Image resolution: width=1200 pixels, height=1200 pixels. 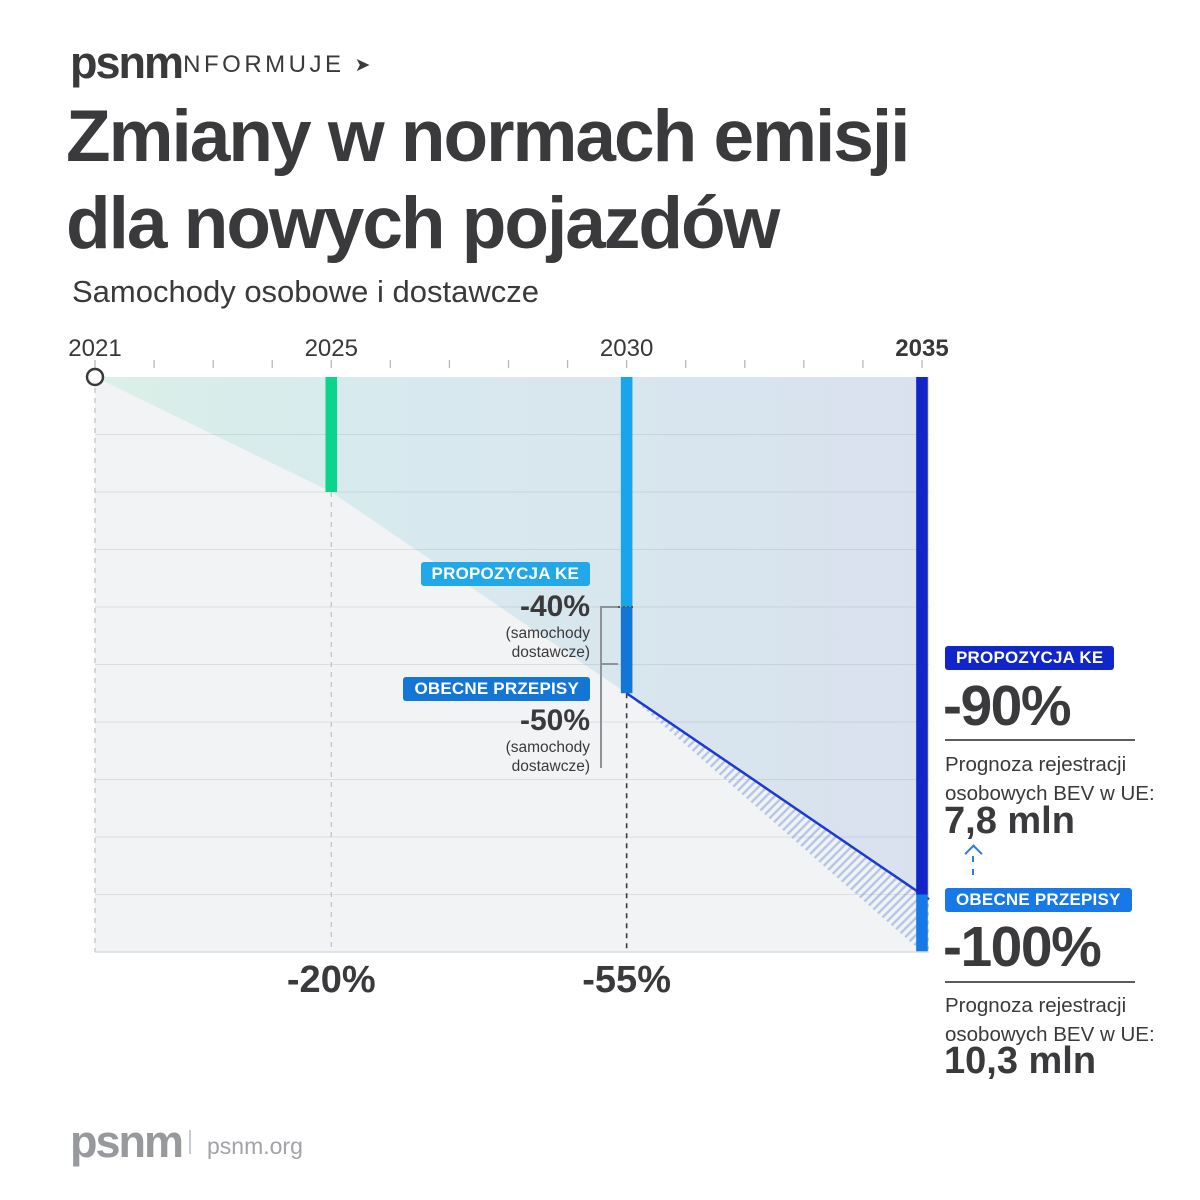 I want to click on panel-current-badge: OBECNE PRZEPISY, so click(x=1038, y=900).